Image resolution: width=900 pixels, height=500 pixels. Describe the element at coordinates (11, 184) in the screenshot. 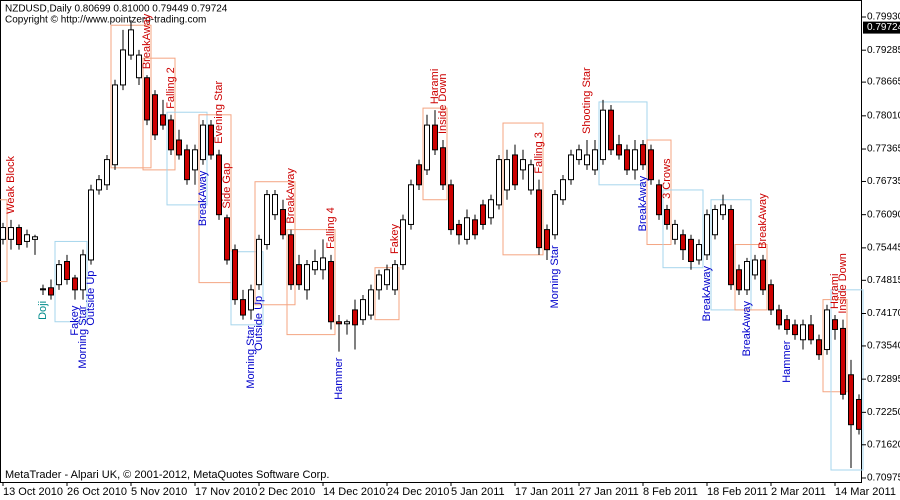

I see `pattern-label: Weak Block` at that location.